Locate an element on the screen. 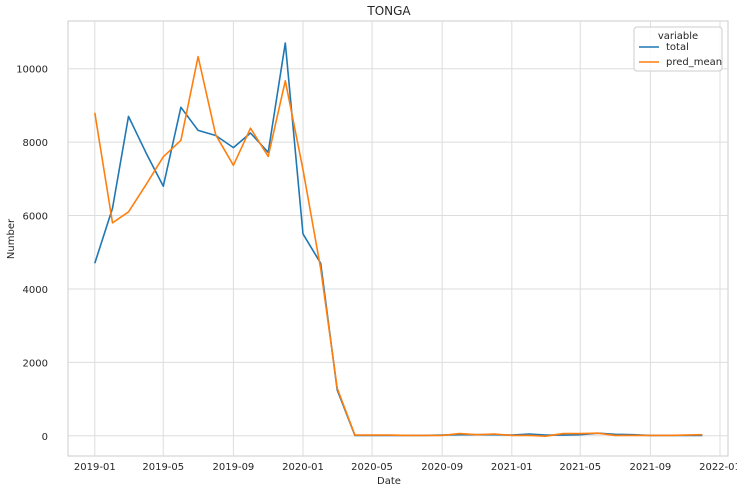 The image size is (737, 492). x-tick-label: 2021-05 is located at coordinates (580, 467).